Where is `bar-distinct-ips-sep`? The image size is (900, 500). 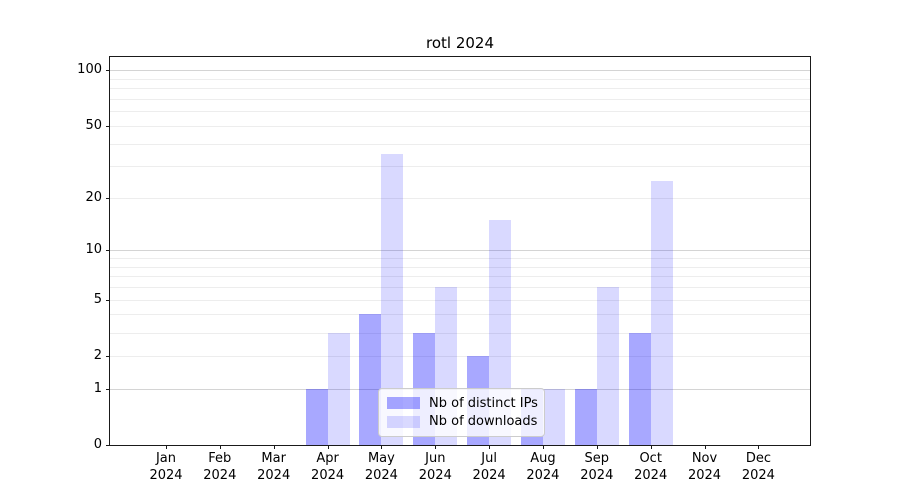 bar-distinct-ips-sep is located at coordinates (585, 416).